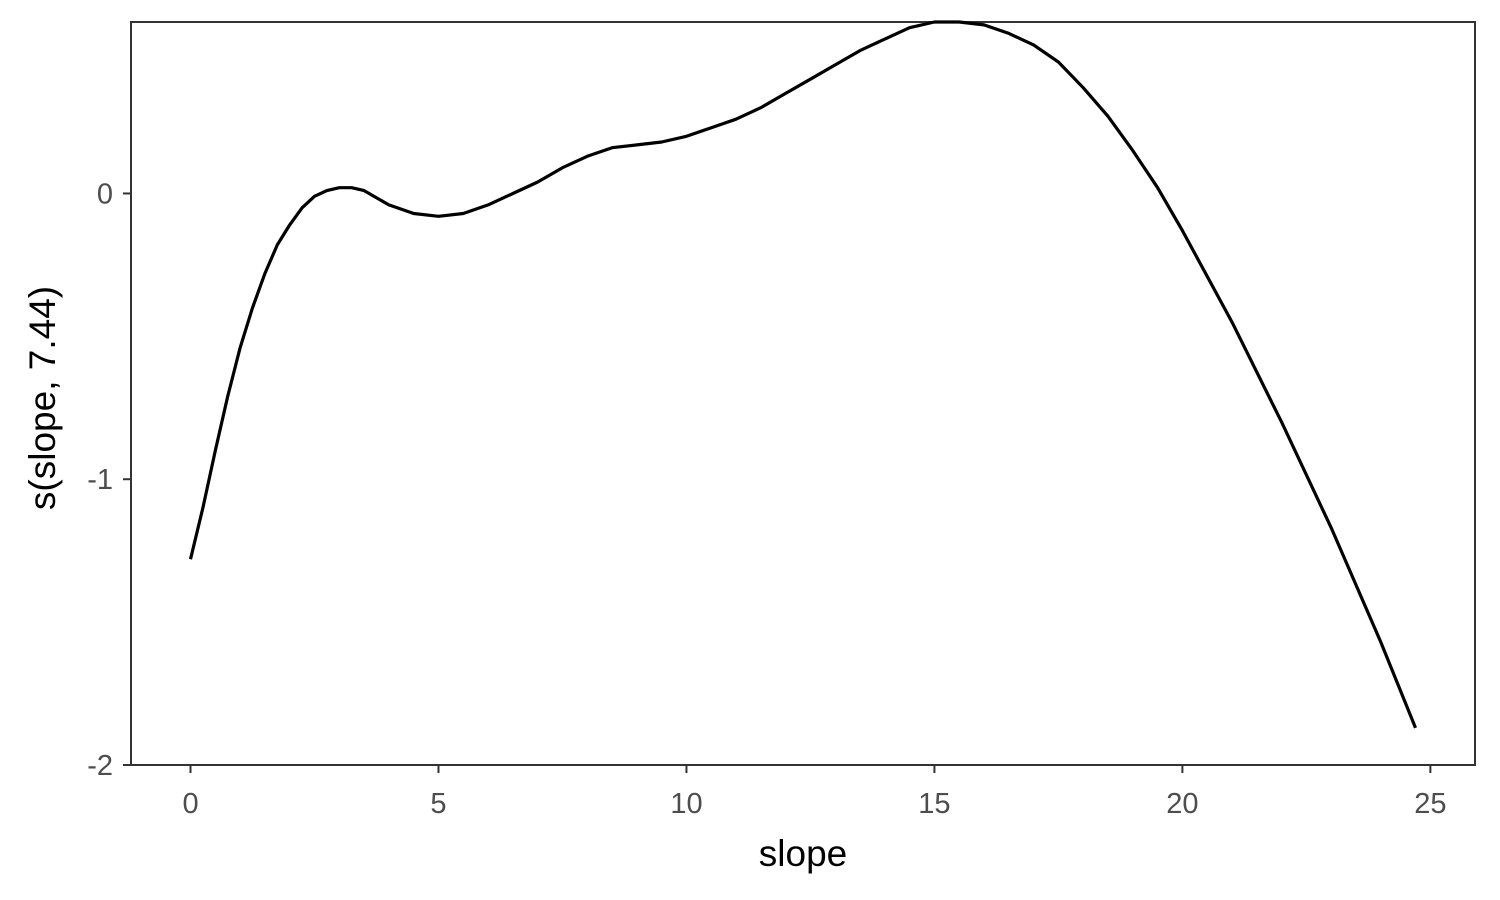 This screenshot has height=900, width=1500. What do you see at coordinates (814, 792) in the screenshot?
I see `x-axis: 0 5 10 15 20 25` at bounding box center [814, 792].